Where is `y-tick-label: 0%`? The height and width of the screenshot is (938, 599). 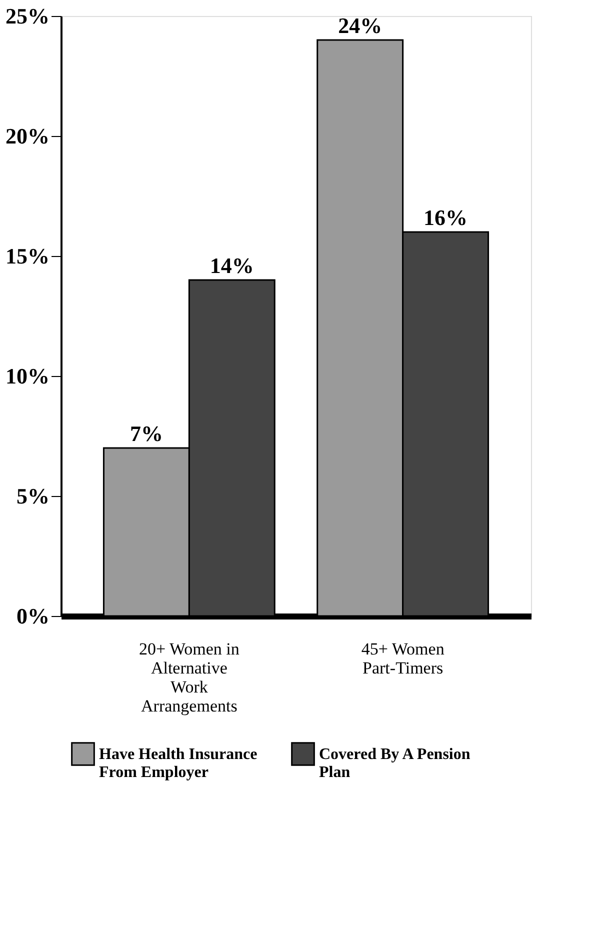 y-tick-label: 0% is located at coordinates (33, 616).